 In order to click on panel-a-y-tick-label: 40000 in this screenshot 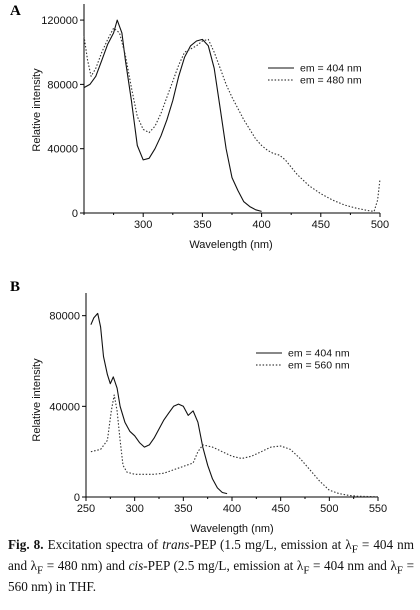, I will do `click(62, 150)`.